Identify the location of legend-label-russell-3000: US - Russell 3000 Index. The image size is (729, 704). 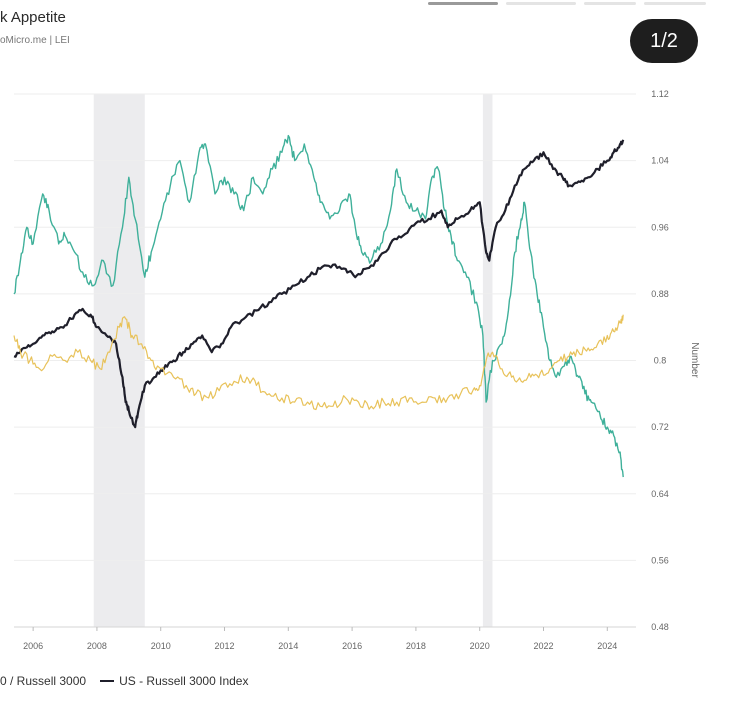
(184, 681).